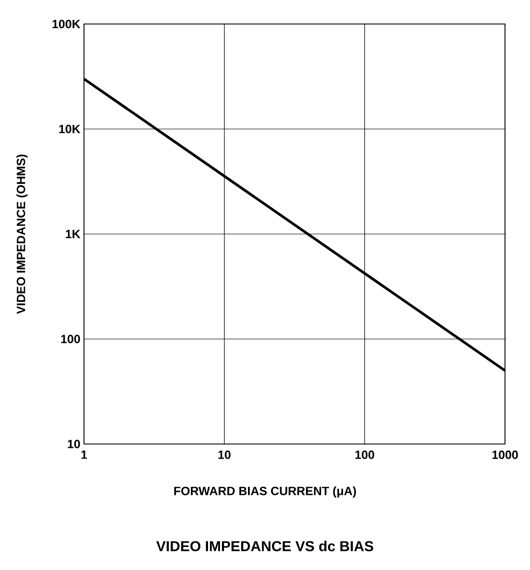 The image size is (530, 570). I want to click on x-tick-label: 100, so click(364, 455).